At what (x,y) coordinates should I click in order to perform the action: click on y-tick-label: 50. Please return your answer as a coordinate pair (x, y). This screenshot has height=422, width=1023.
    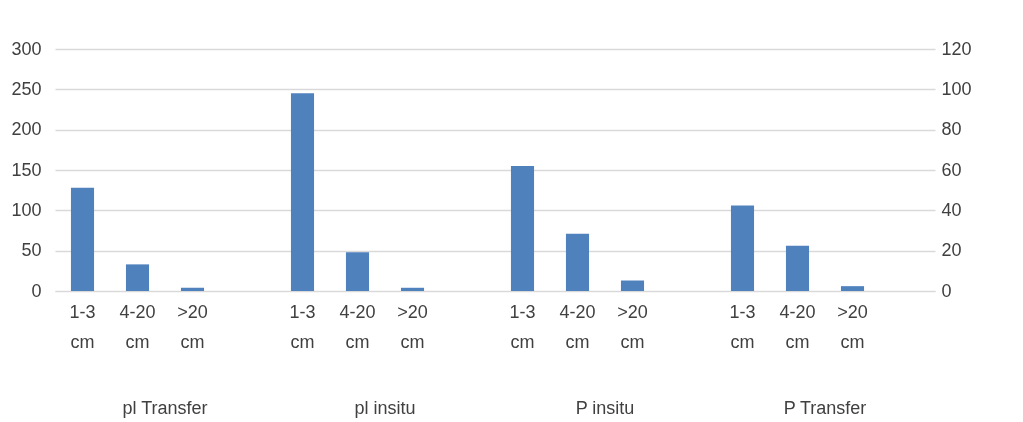
    Looking at the image, I should click on (31, 250).